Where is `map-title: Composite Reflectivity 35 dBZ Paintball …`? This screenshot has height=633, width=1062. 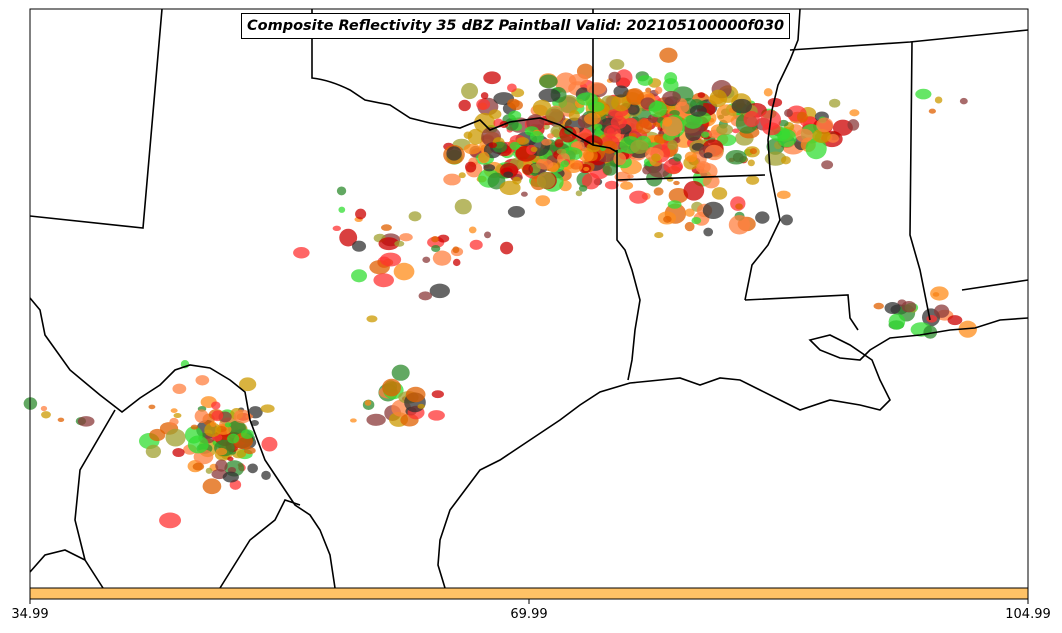 map-title: Composite Reflectivity 35 dBZ Paintball … is located at coordinates (516, 26).